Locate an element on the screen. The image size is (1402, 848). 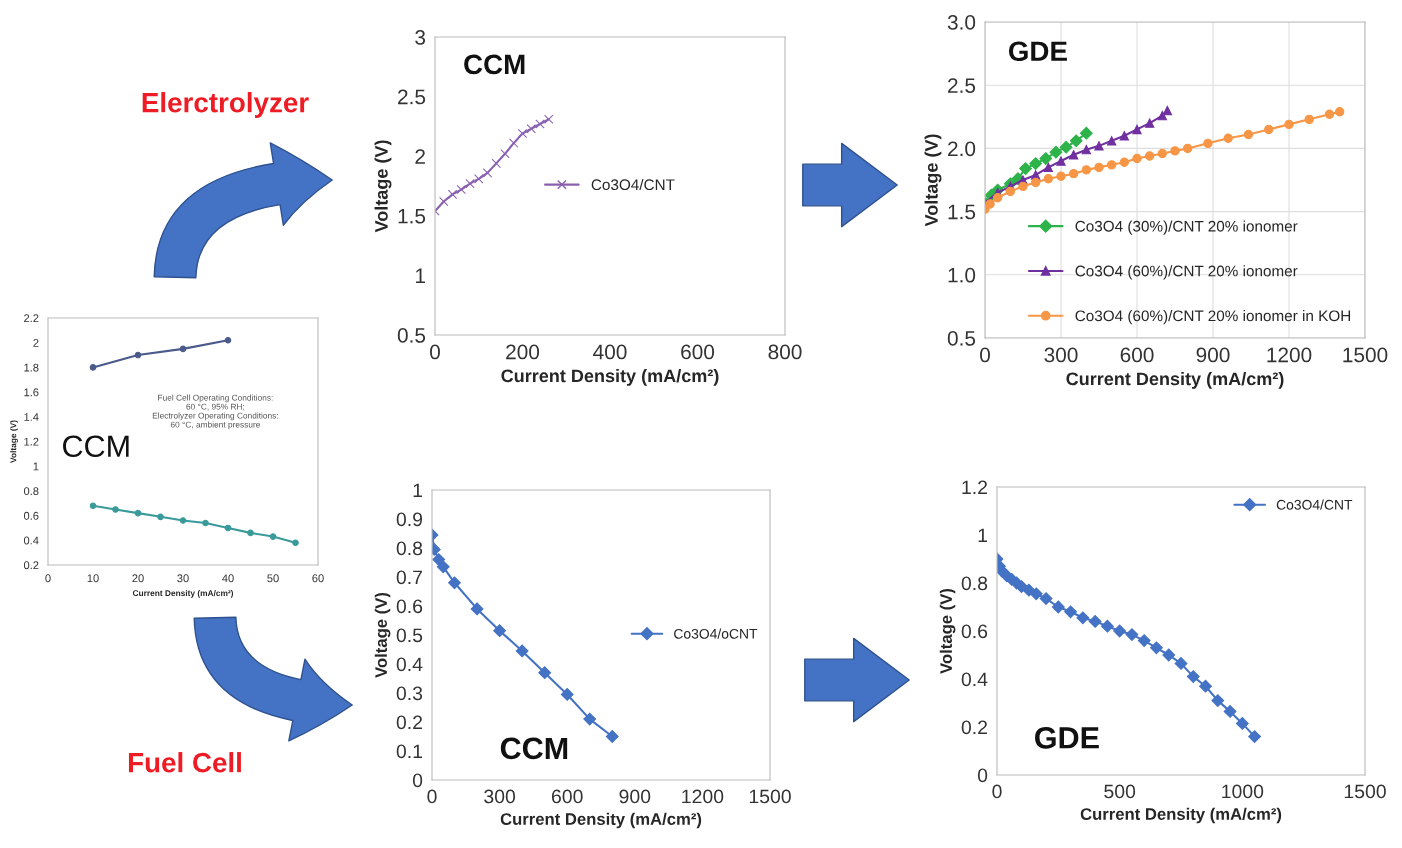
legend-label: Co3O4/CNT is located at coordinates (633, 184).